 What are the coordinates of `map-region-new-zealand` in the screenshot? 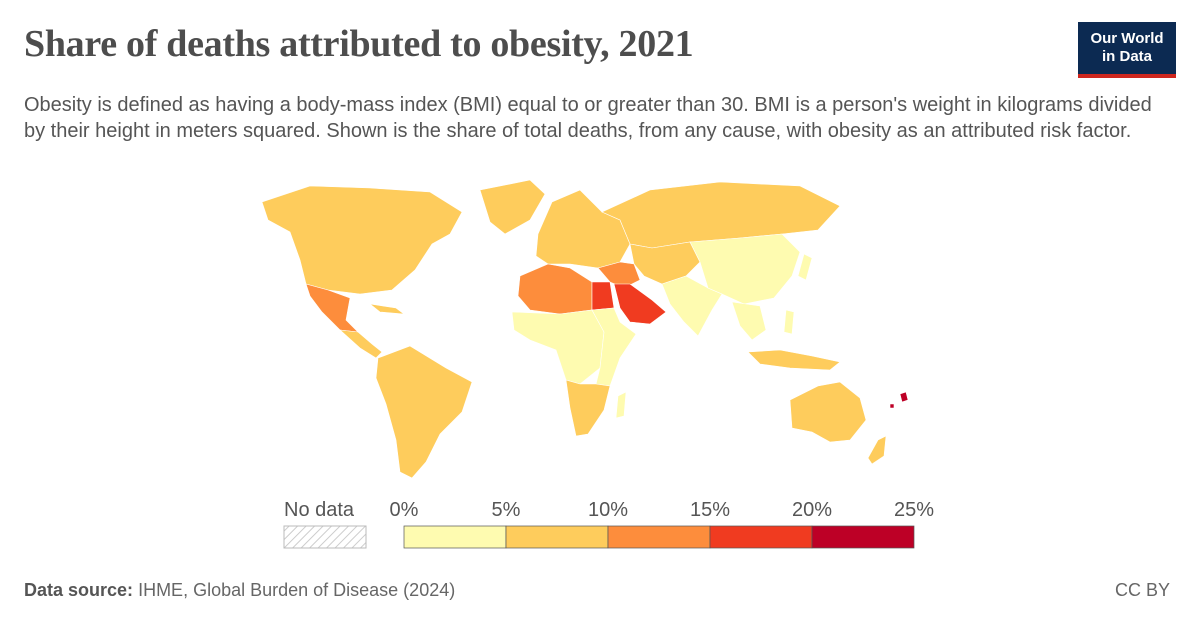 It's located at (877, 450).